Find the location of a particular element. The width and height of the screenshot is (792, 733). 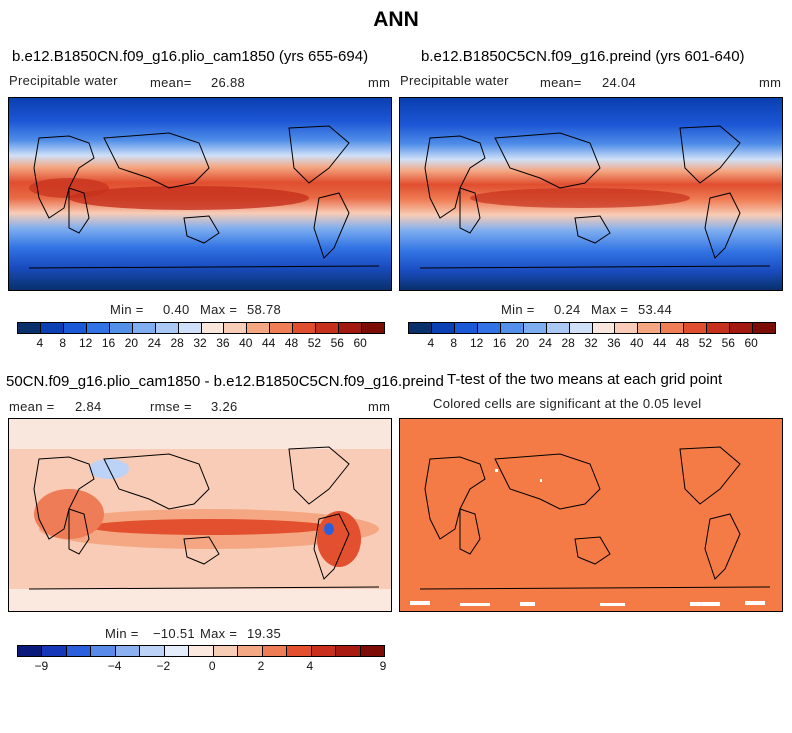

panel1-min-value: 0.40 is located at coordinates (176, 309).